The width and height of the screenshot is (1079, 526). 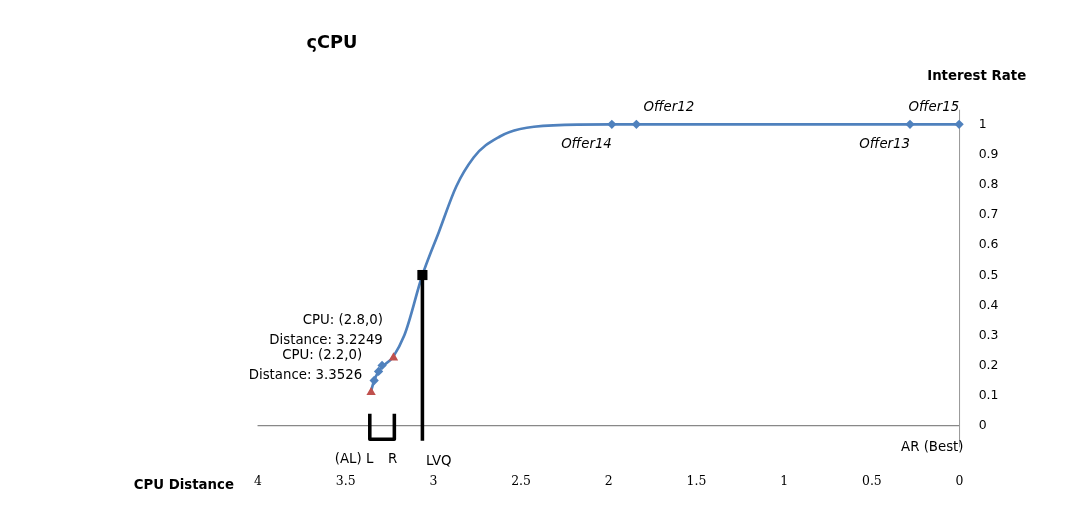 I want to click on x-tick-label: 0.5, so click(x=871, y=481).